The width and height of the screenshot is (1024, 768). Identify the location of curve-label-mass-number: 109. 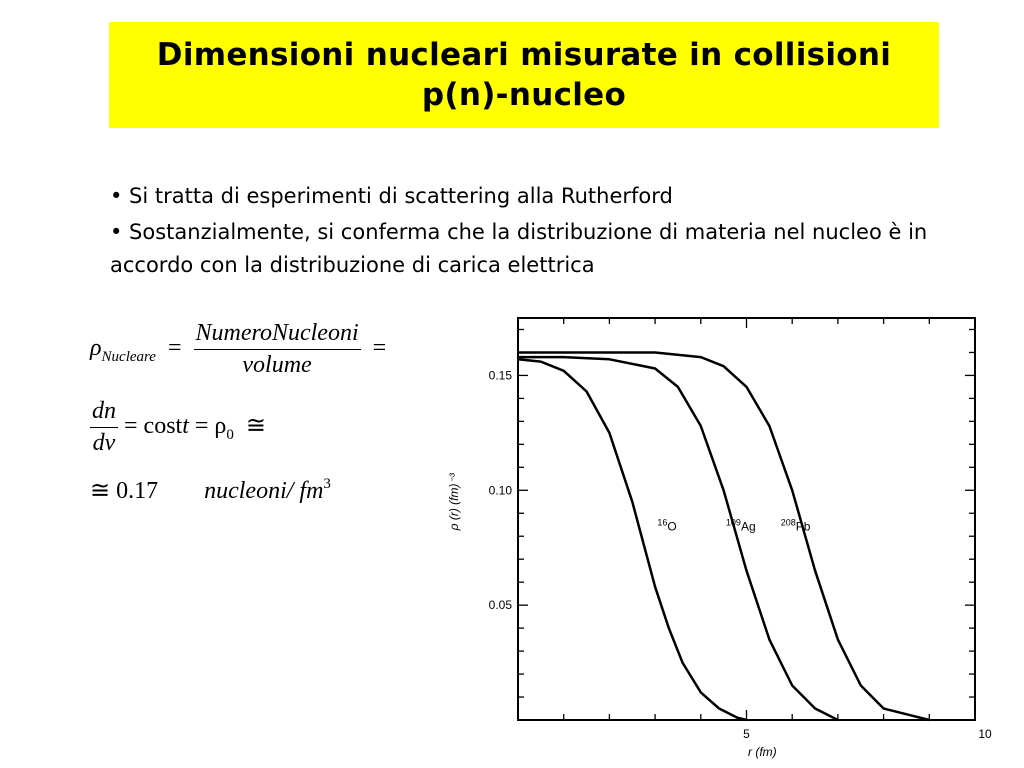
(733, 522).